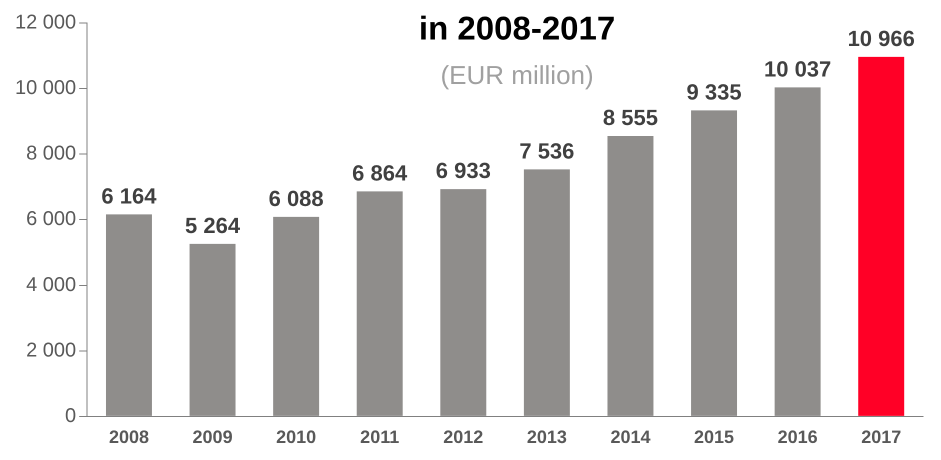 The image size is (941, 460). I want to click on x-tick-label: 2008, so click(128, 437).